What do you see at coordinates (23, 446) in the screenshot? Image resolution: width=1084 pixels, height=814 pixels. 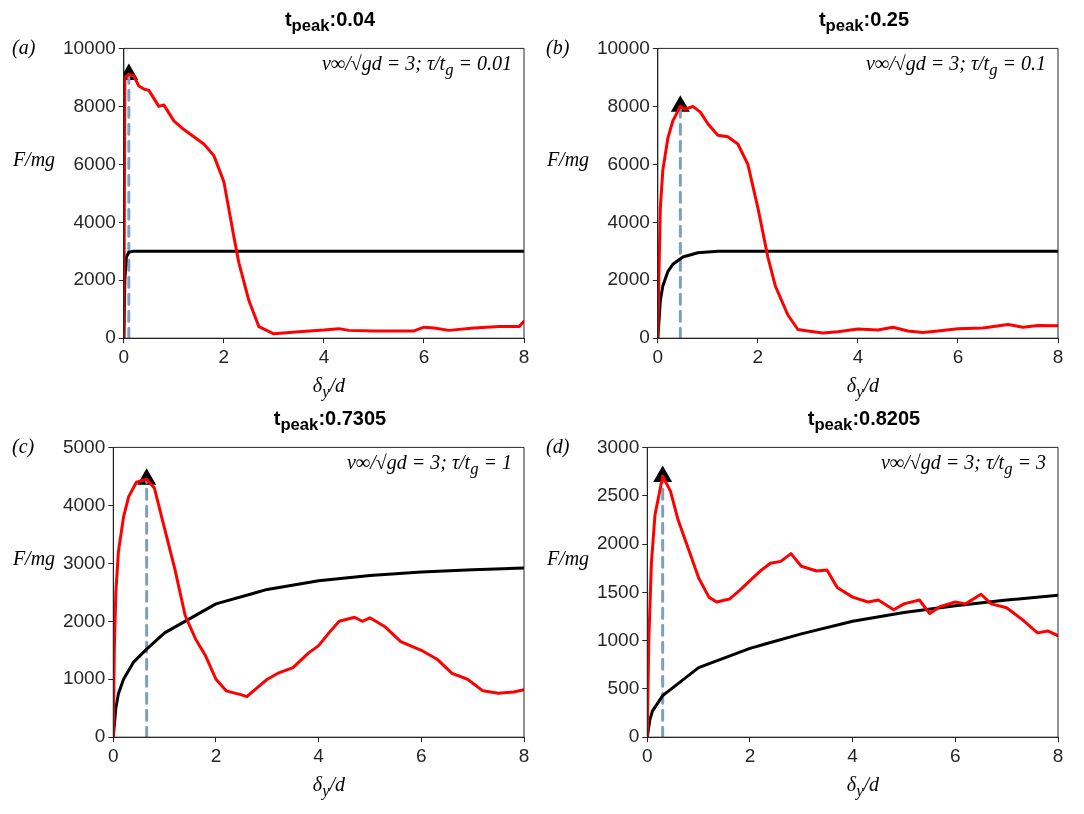 I see `text: (c)` at bounding box center [23, 446].